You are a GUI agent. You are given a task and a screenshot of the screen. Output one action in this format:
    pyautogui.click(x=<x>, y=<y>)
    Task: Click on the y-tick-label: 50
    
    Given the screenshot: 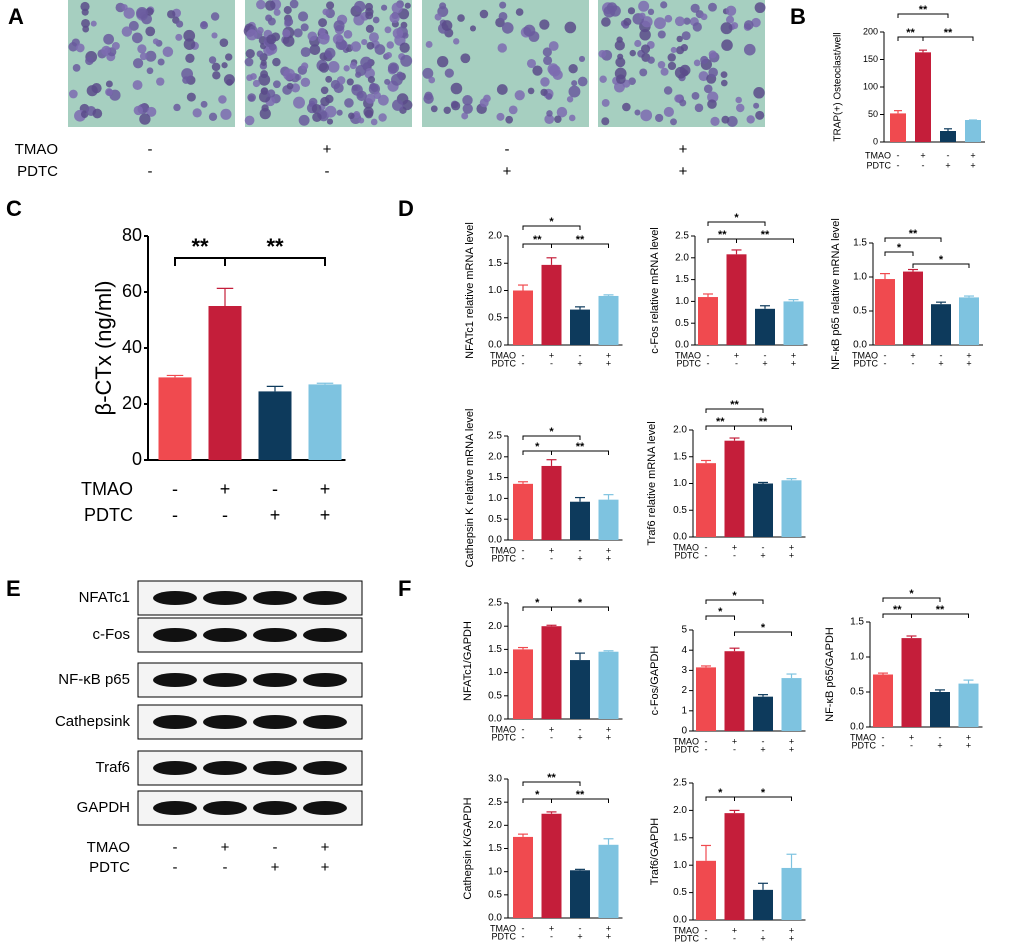 What is the action you would take?
    pyautogui.click(x=873, y=114)
    